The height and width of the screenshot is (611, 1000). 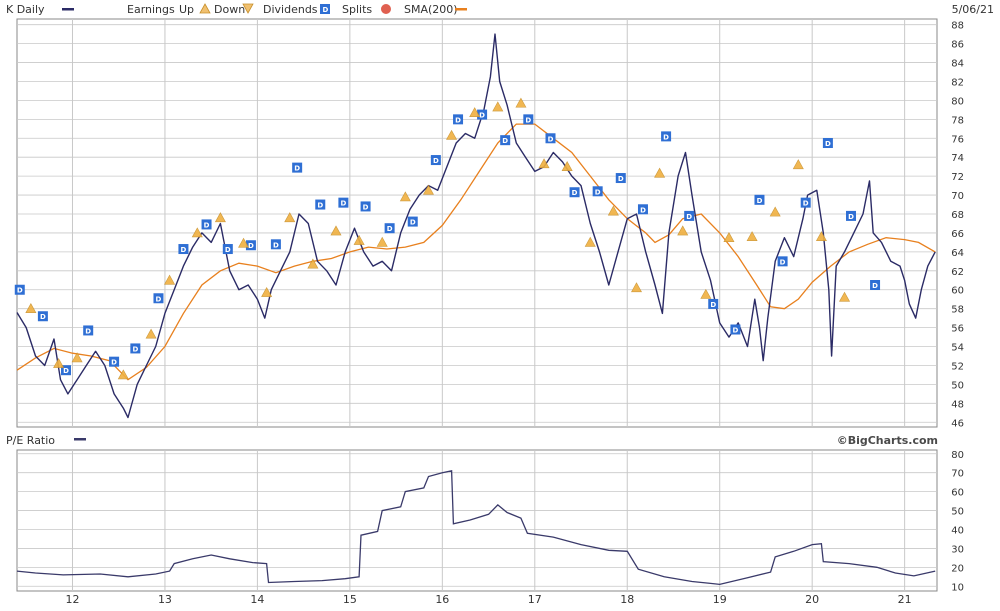 What do you see at coordinates (957, 120) in the screenshot?
I see `price-y-tick-label: 78` at bounding box center [957, 120].